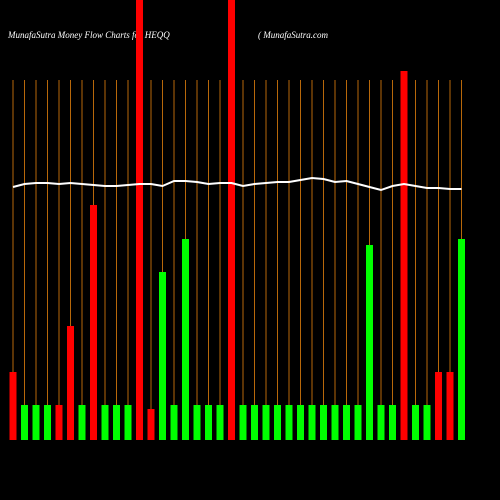 Image resolution: width=500 pixels, height=500 pixels. What do you see at coordinates (237, 184) in the screenshot?
I see `money-flow-line` at bounding box center [237, 184].